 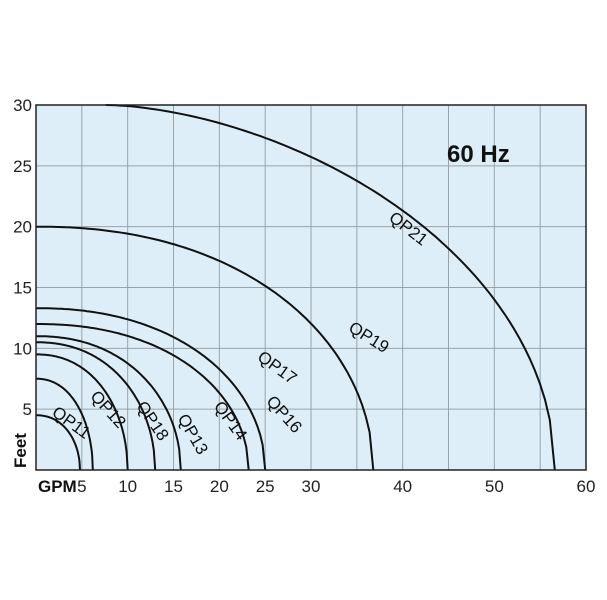 I want to click on pump-curve-qp12, so click(x=65, y=424).